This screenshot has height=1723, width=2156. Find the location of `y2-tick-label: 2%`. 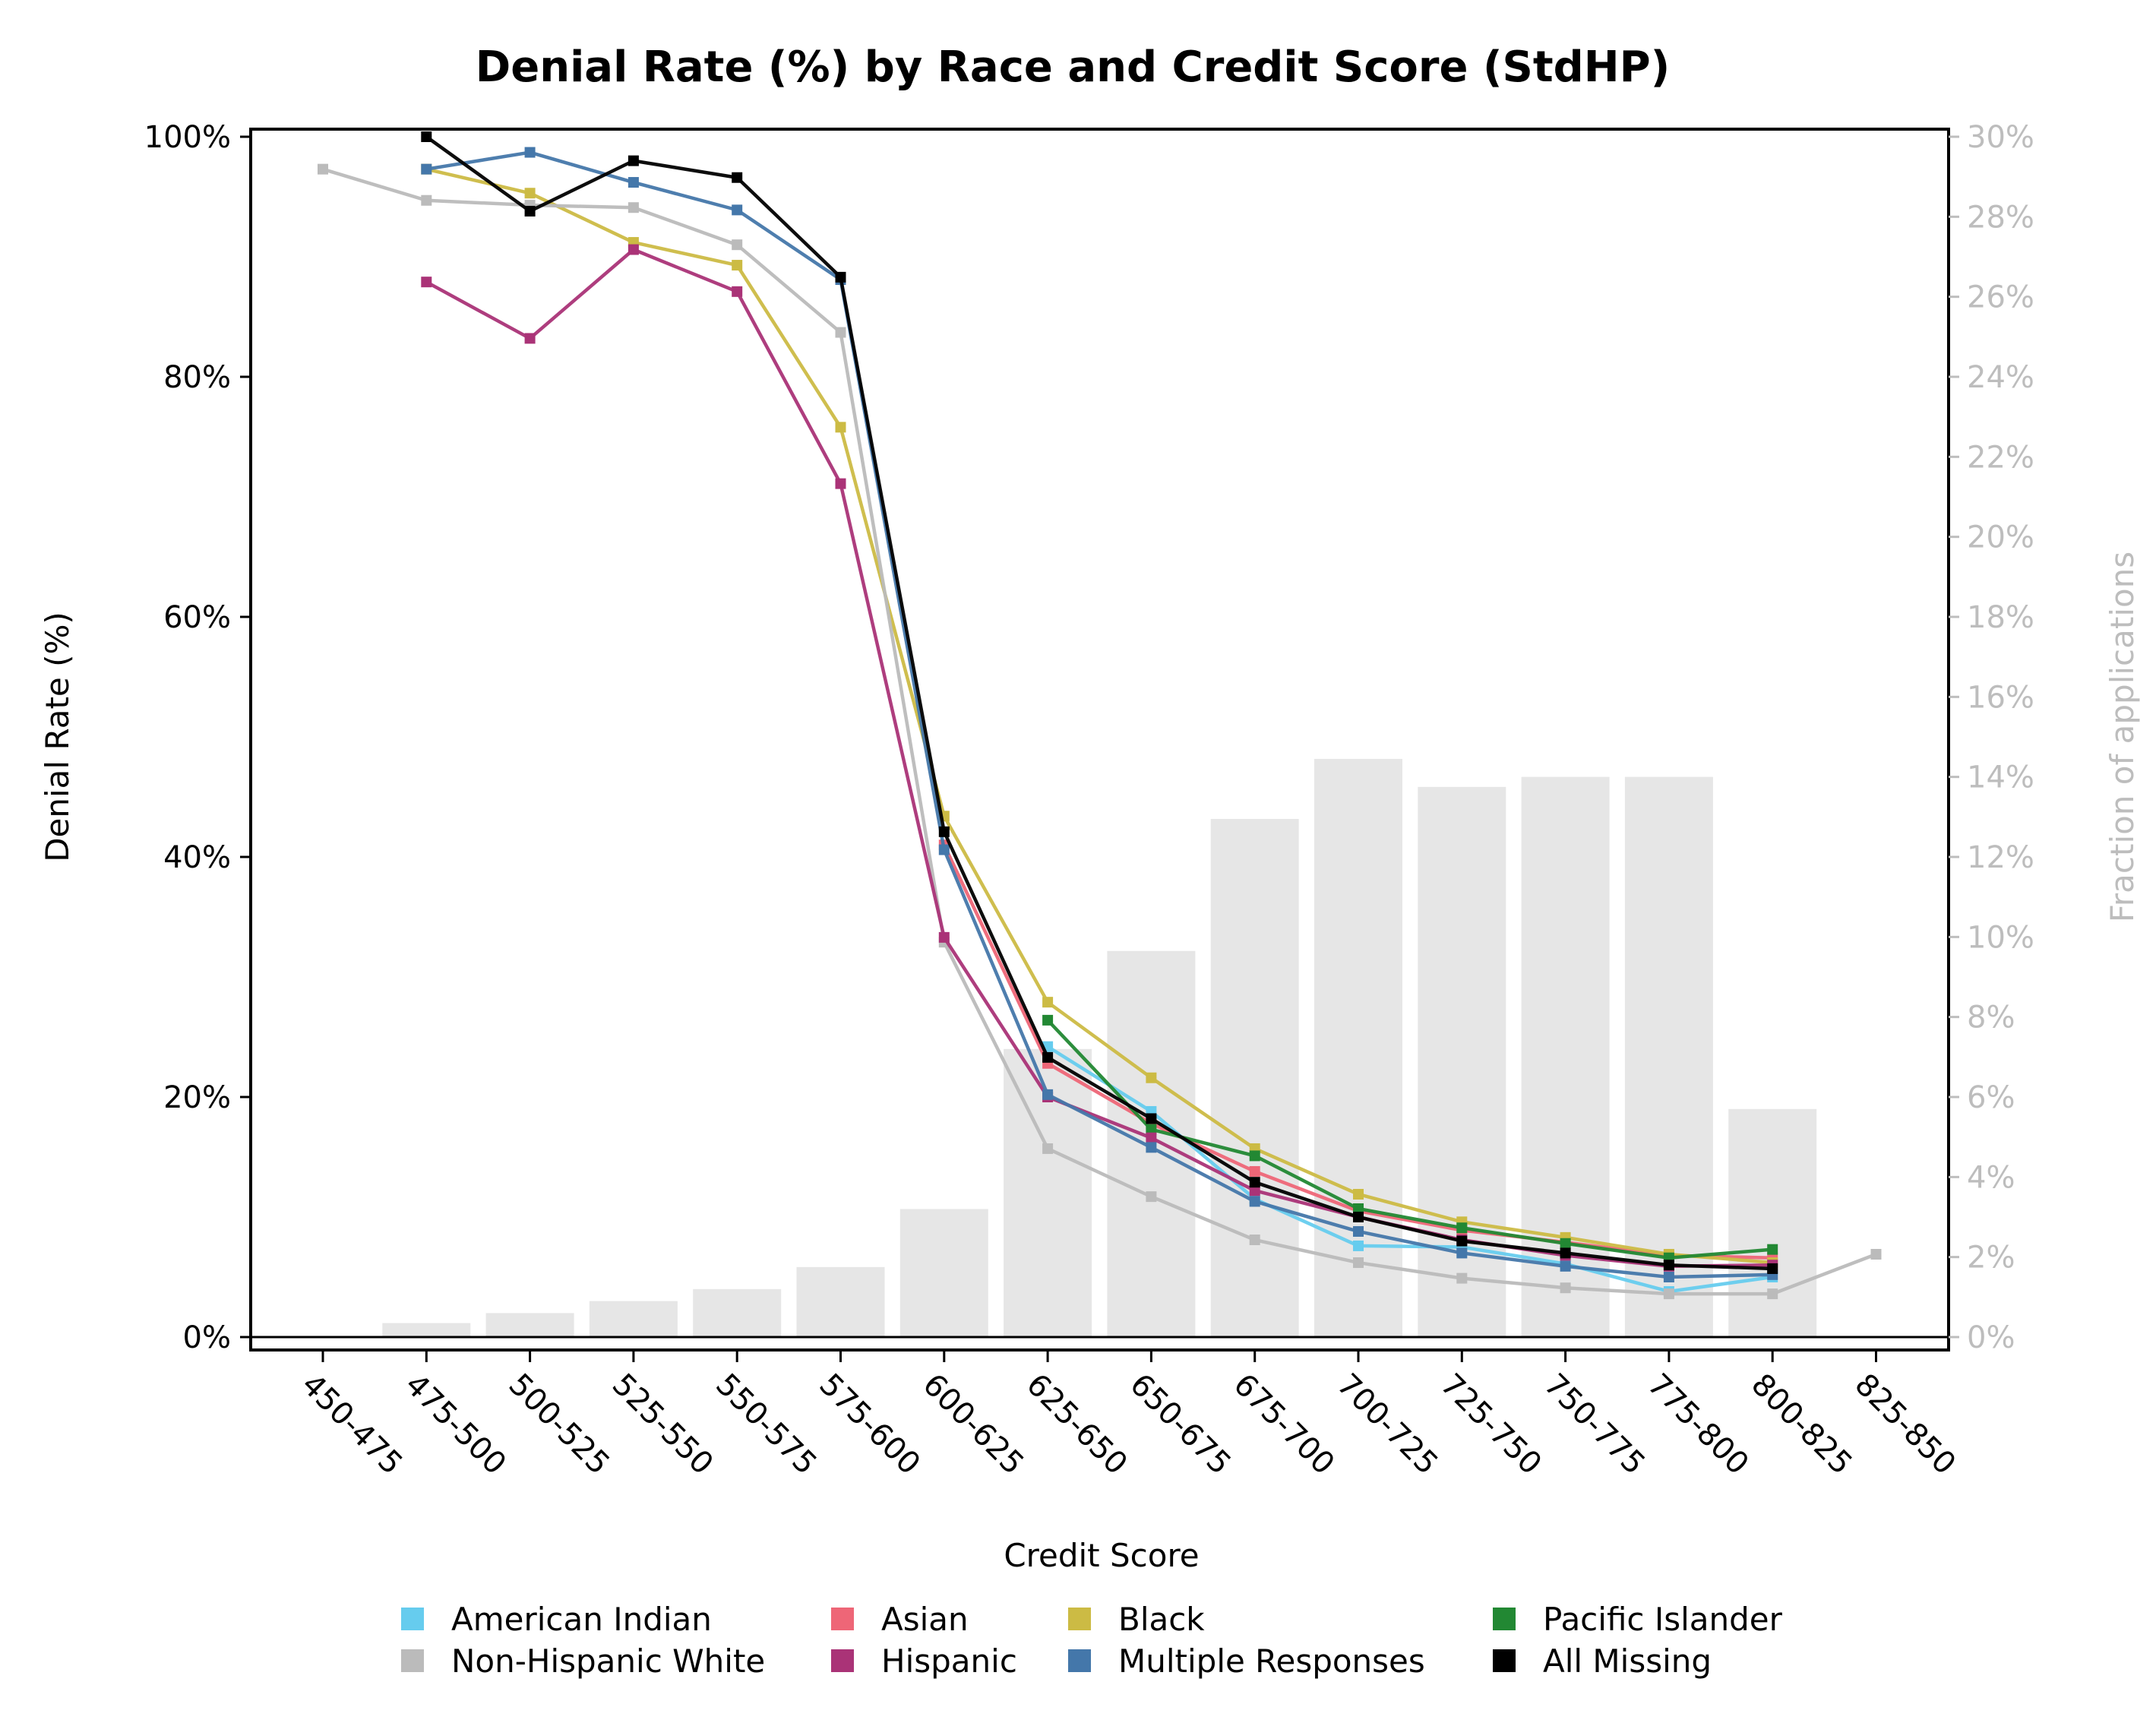

y2-tick-label: 2% is located at coordinates (1991, 1258).